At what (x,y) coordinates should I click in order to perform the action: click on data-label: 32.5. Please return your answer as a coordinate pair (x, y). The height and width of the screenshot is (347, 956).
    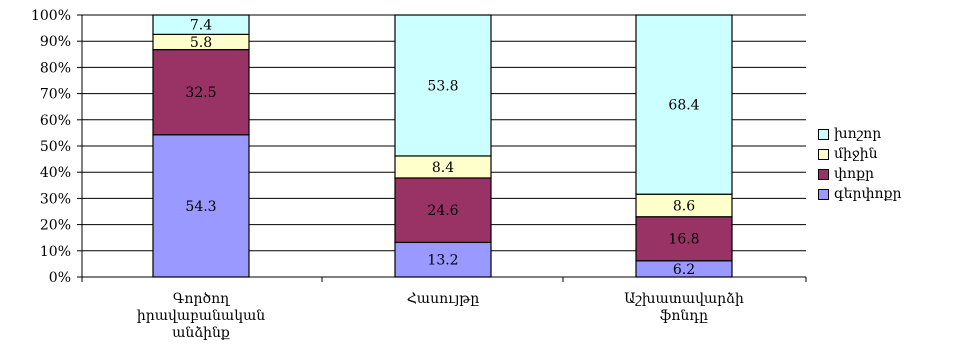
    Looking at the image, I should click on (200, 93).